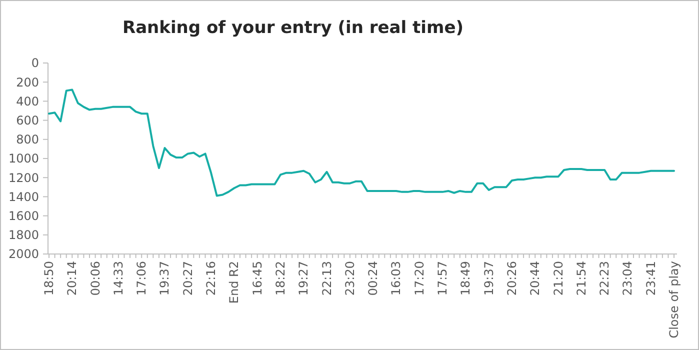  What do you see at coordinates (211, 278) in the screenshot?
I see `x-tick-label: 22:16` at bounding box center [211, 278].